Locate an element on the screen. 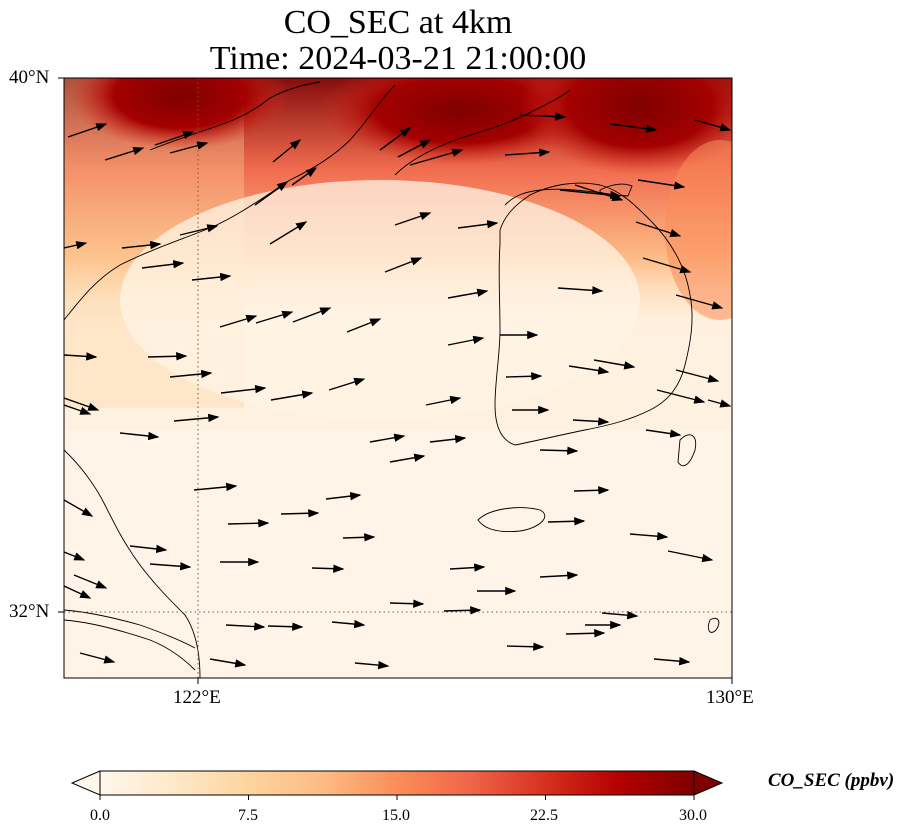 The height and width of the screenshot is (836, 916). colorbar-extend-min is located at coordinates (85, 783).